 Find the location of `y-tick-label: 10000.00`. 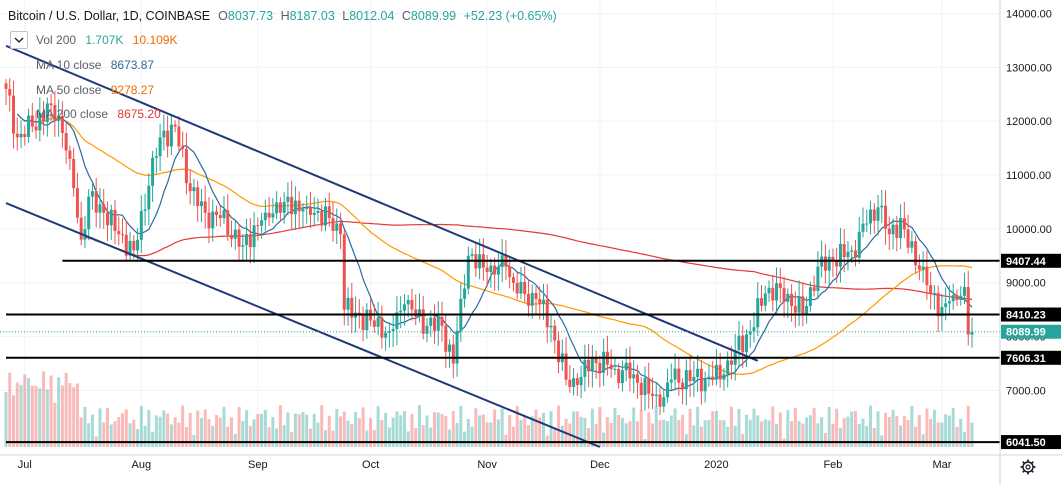

y-tick-label: 10000.00 is located at coordinates (1029, 230).